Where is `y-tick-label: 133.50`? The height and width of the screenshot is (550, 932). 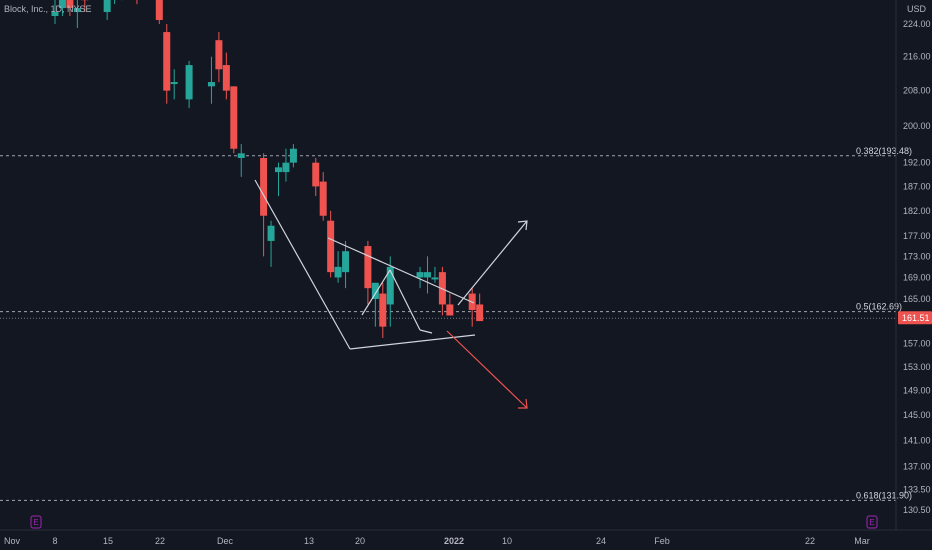
y-tick-label: 133.50 is located at coordinates (917, 490).